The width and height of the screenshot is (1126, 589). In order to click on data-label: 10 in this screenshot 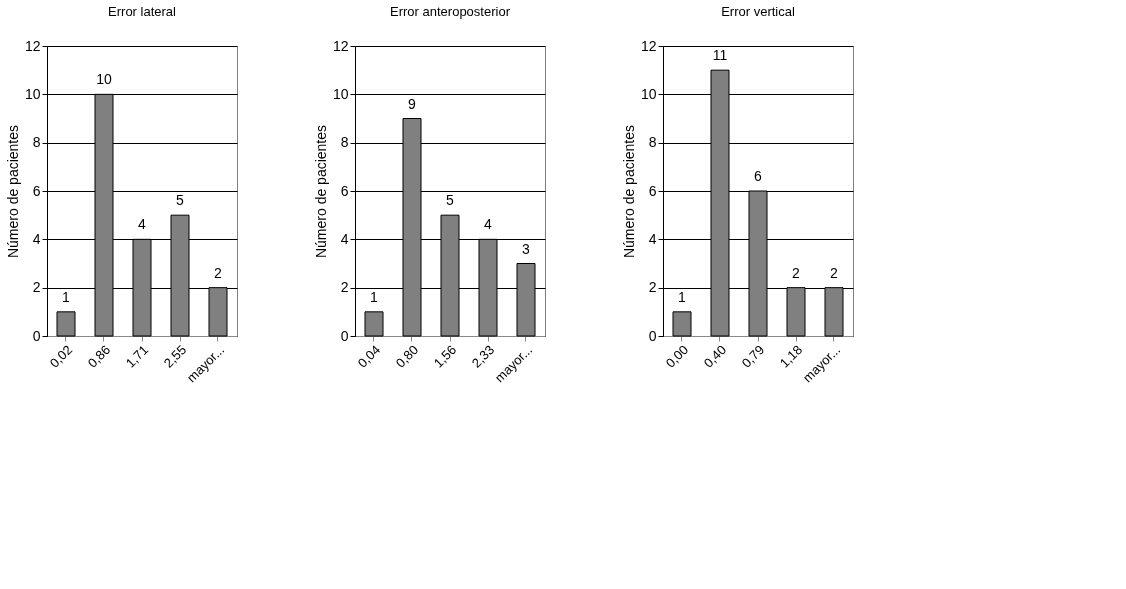, I will do `click(104, 79)`.